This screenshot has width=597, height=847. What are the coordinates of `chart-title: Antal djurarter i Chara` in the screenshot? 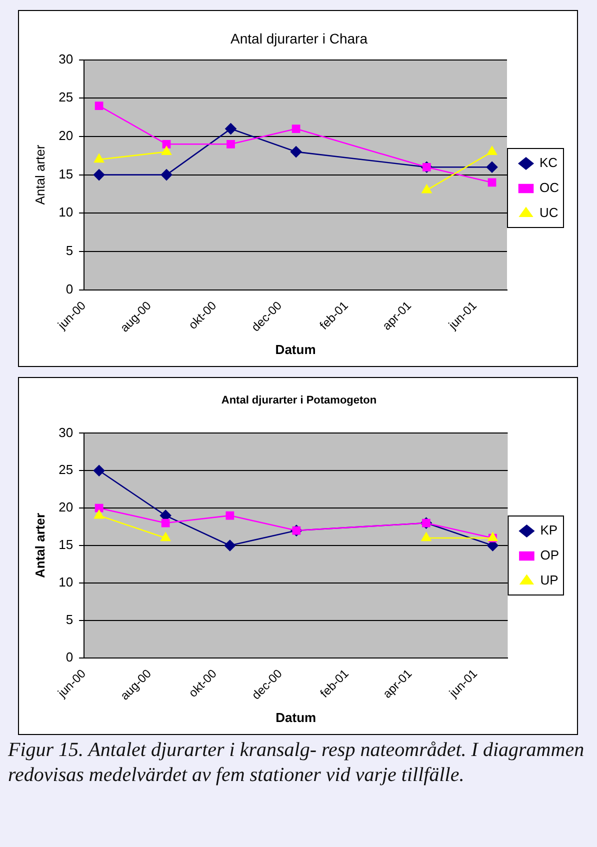 It's located at (299, 38).